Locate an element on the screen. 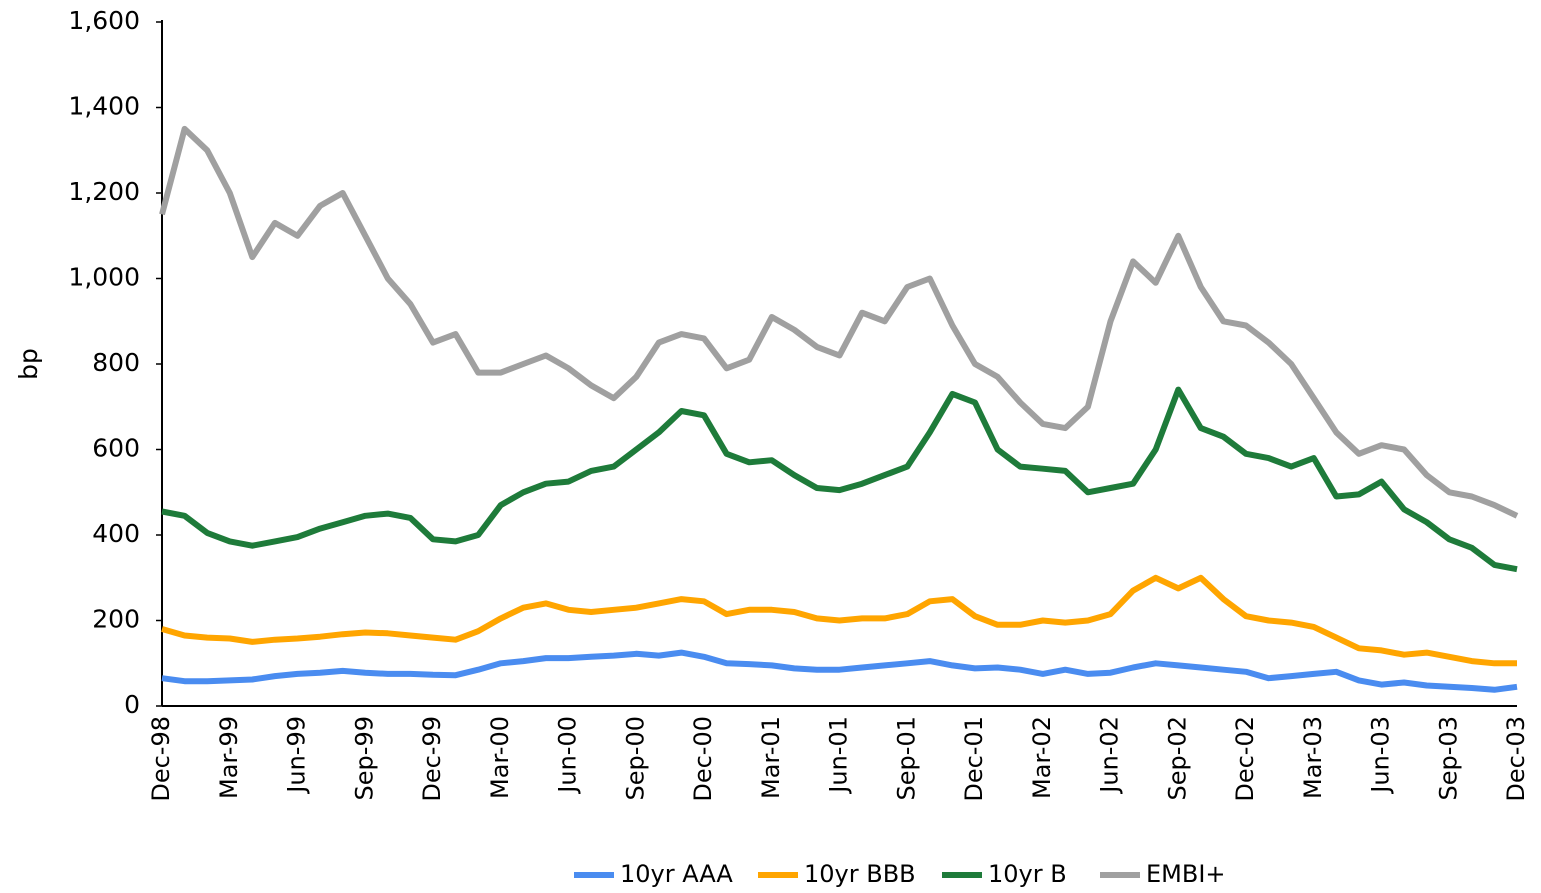 Image resolution: width=1541 pixels, height=893 pixels. x-tick-label: Mar-01 is located at coordinates (771, 757).